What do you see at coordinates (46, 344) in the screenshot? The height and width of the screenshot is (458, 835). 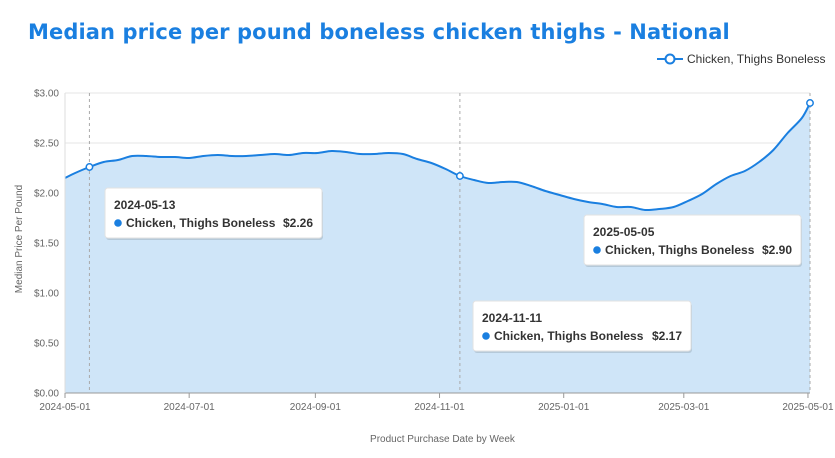 I see `y-tick-label: $0.50` at bounding box center [46, 344].